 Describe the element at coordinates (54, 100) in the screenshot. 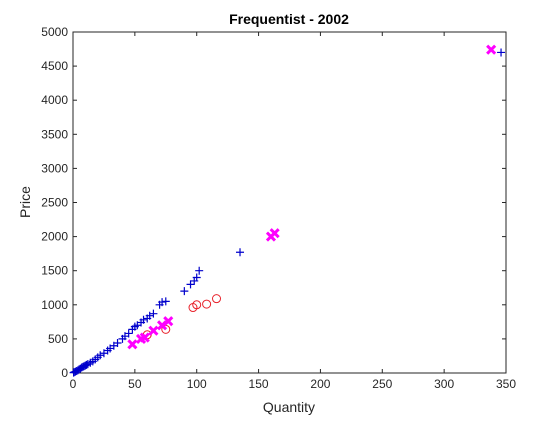

I see `y-tick-label: 4000` at that location.